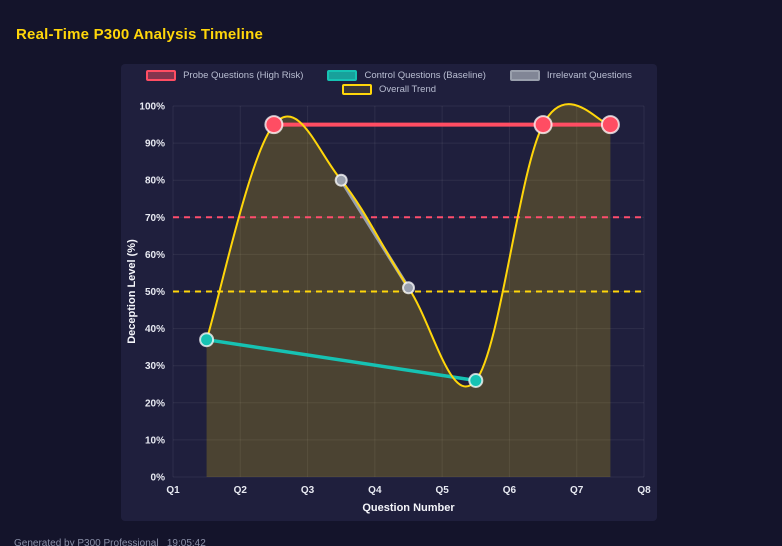  I want to click on x-axis-title: Question Number, so click(408, 508).